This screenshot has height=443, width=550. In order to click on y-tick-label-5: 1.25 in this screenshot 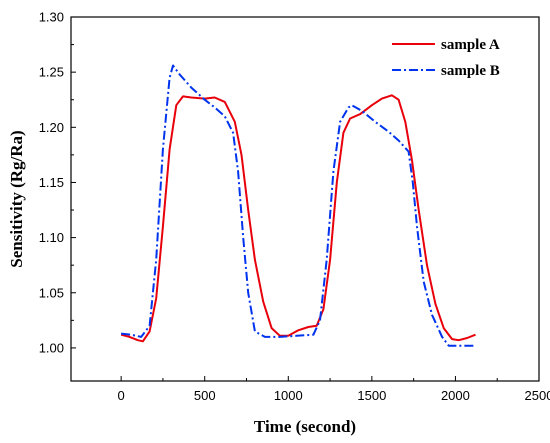, I will do `click(51, 72)`.